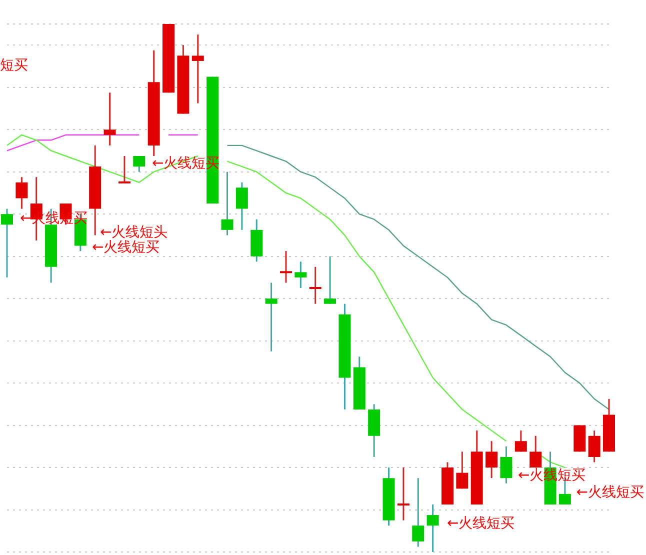  I want to click on annotation: ←火线短头, so click(134, 232).